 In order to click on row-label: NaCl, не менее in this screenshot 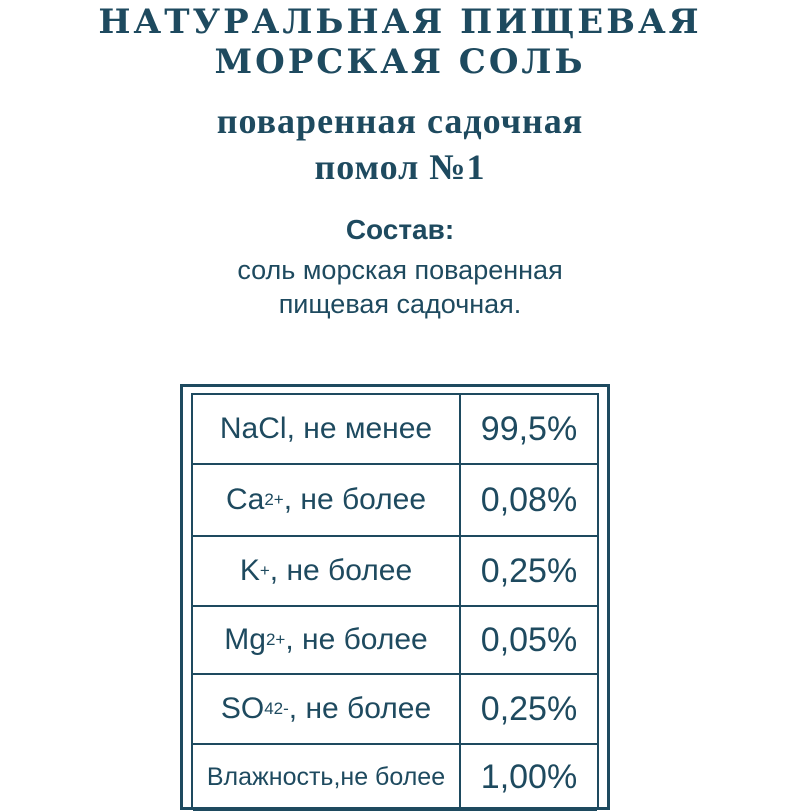, I will do `click(327, 429)`.